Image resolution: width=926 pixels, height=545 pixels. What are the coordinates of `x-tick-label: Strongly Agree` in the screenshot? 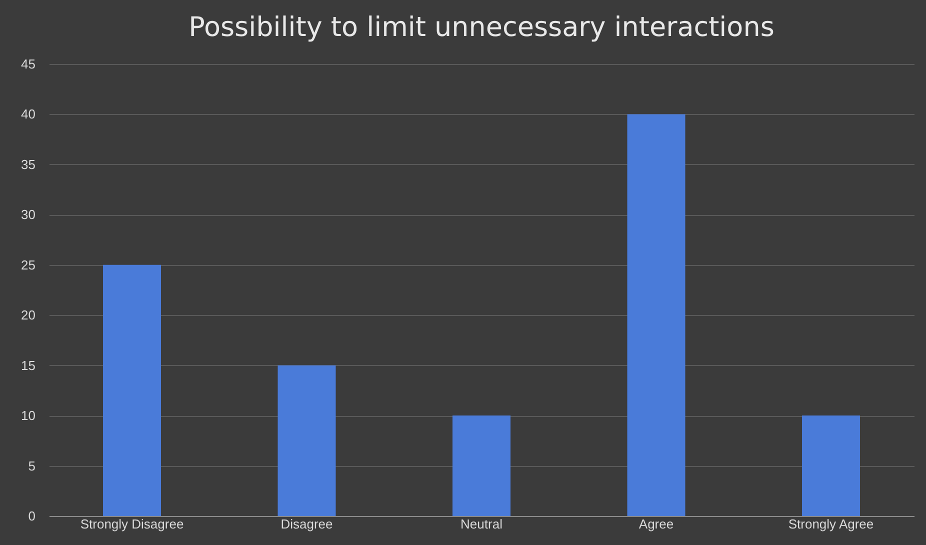 It's located at (831, 524).